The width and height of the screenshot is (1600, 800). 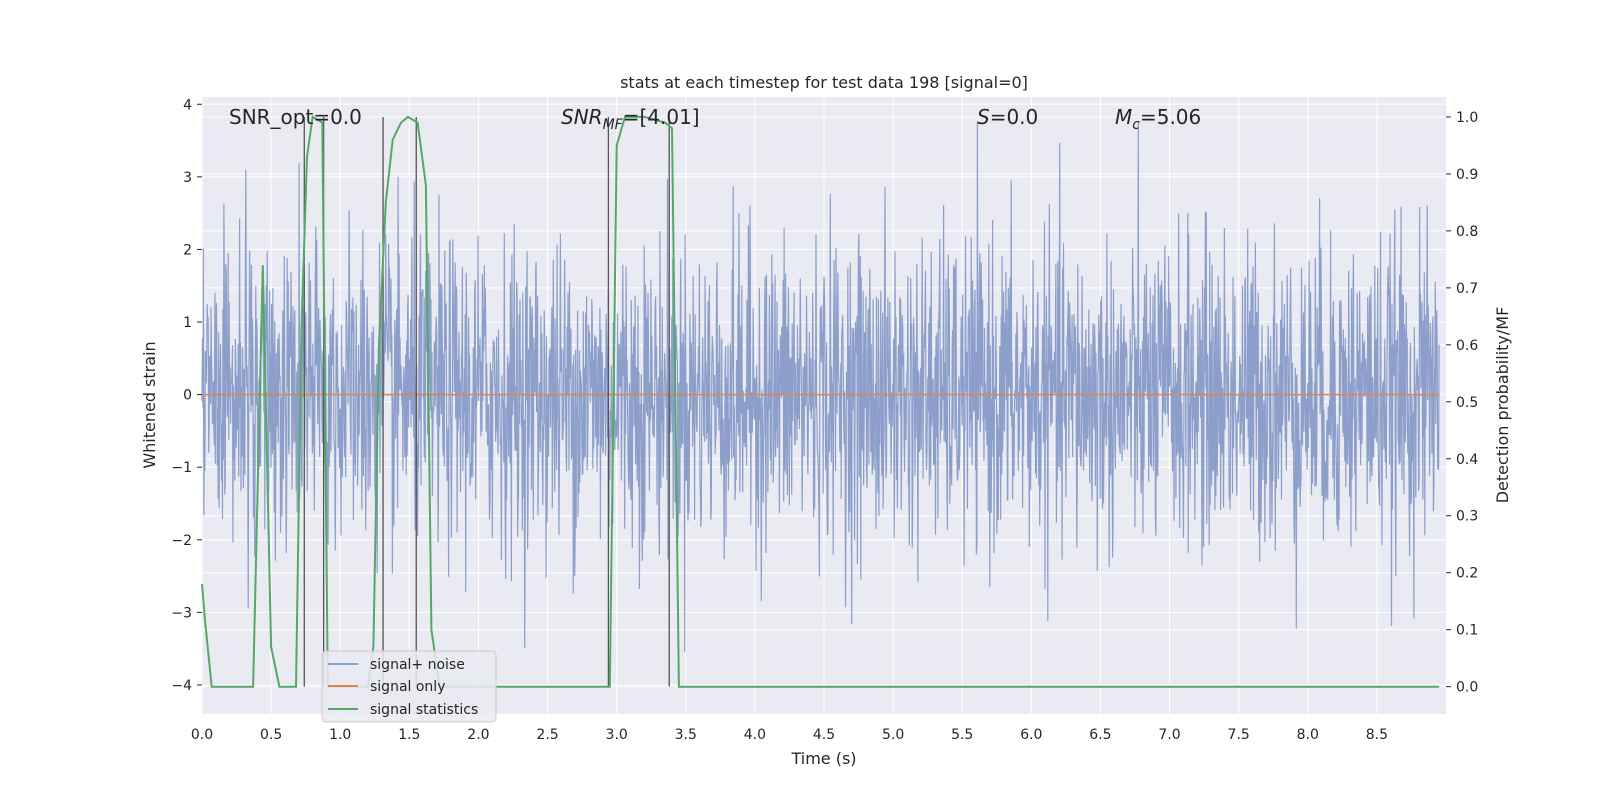 I want to click on legend-label-signal-only: signal only, so click(x=407, y=687).